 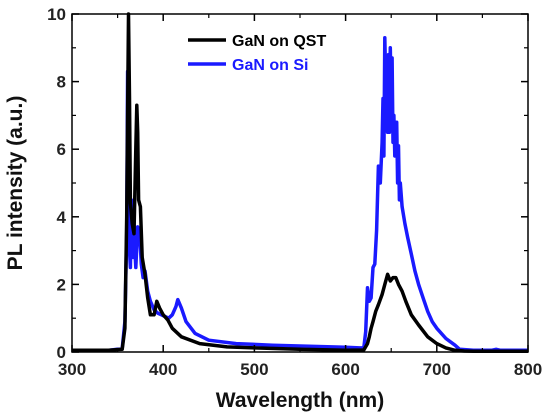 What do you see at coordinates (62, 217) in the screenshot?
I see `y-tick-label: 4` at bounding box center [62, 217].